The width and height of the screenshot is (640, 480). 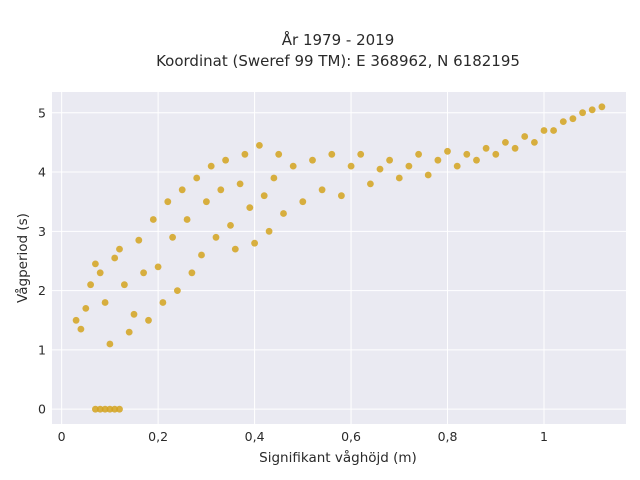 I want to click on y-tick-label: 0, so click(x=42, y=409).